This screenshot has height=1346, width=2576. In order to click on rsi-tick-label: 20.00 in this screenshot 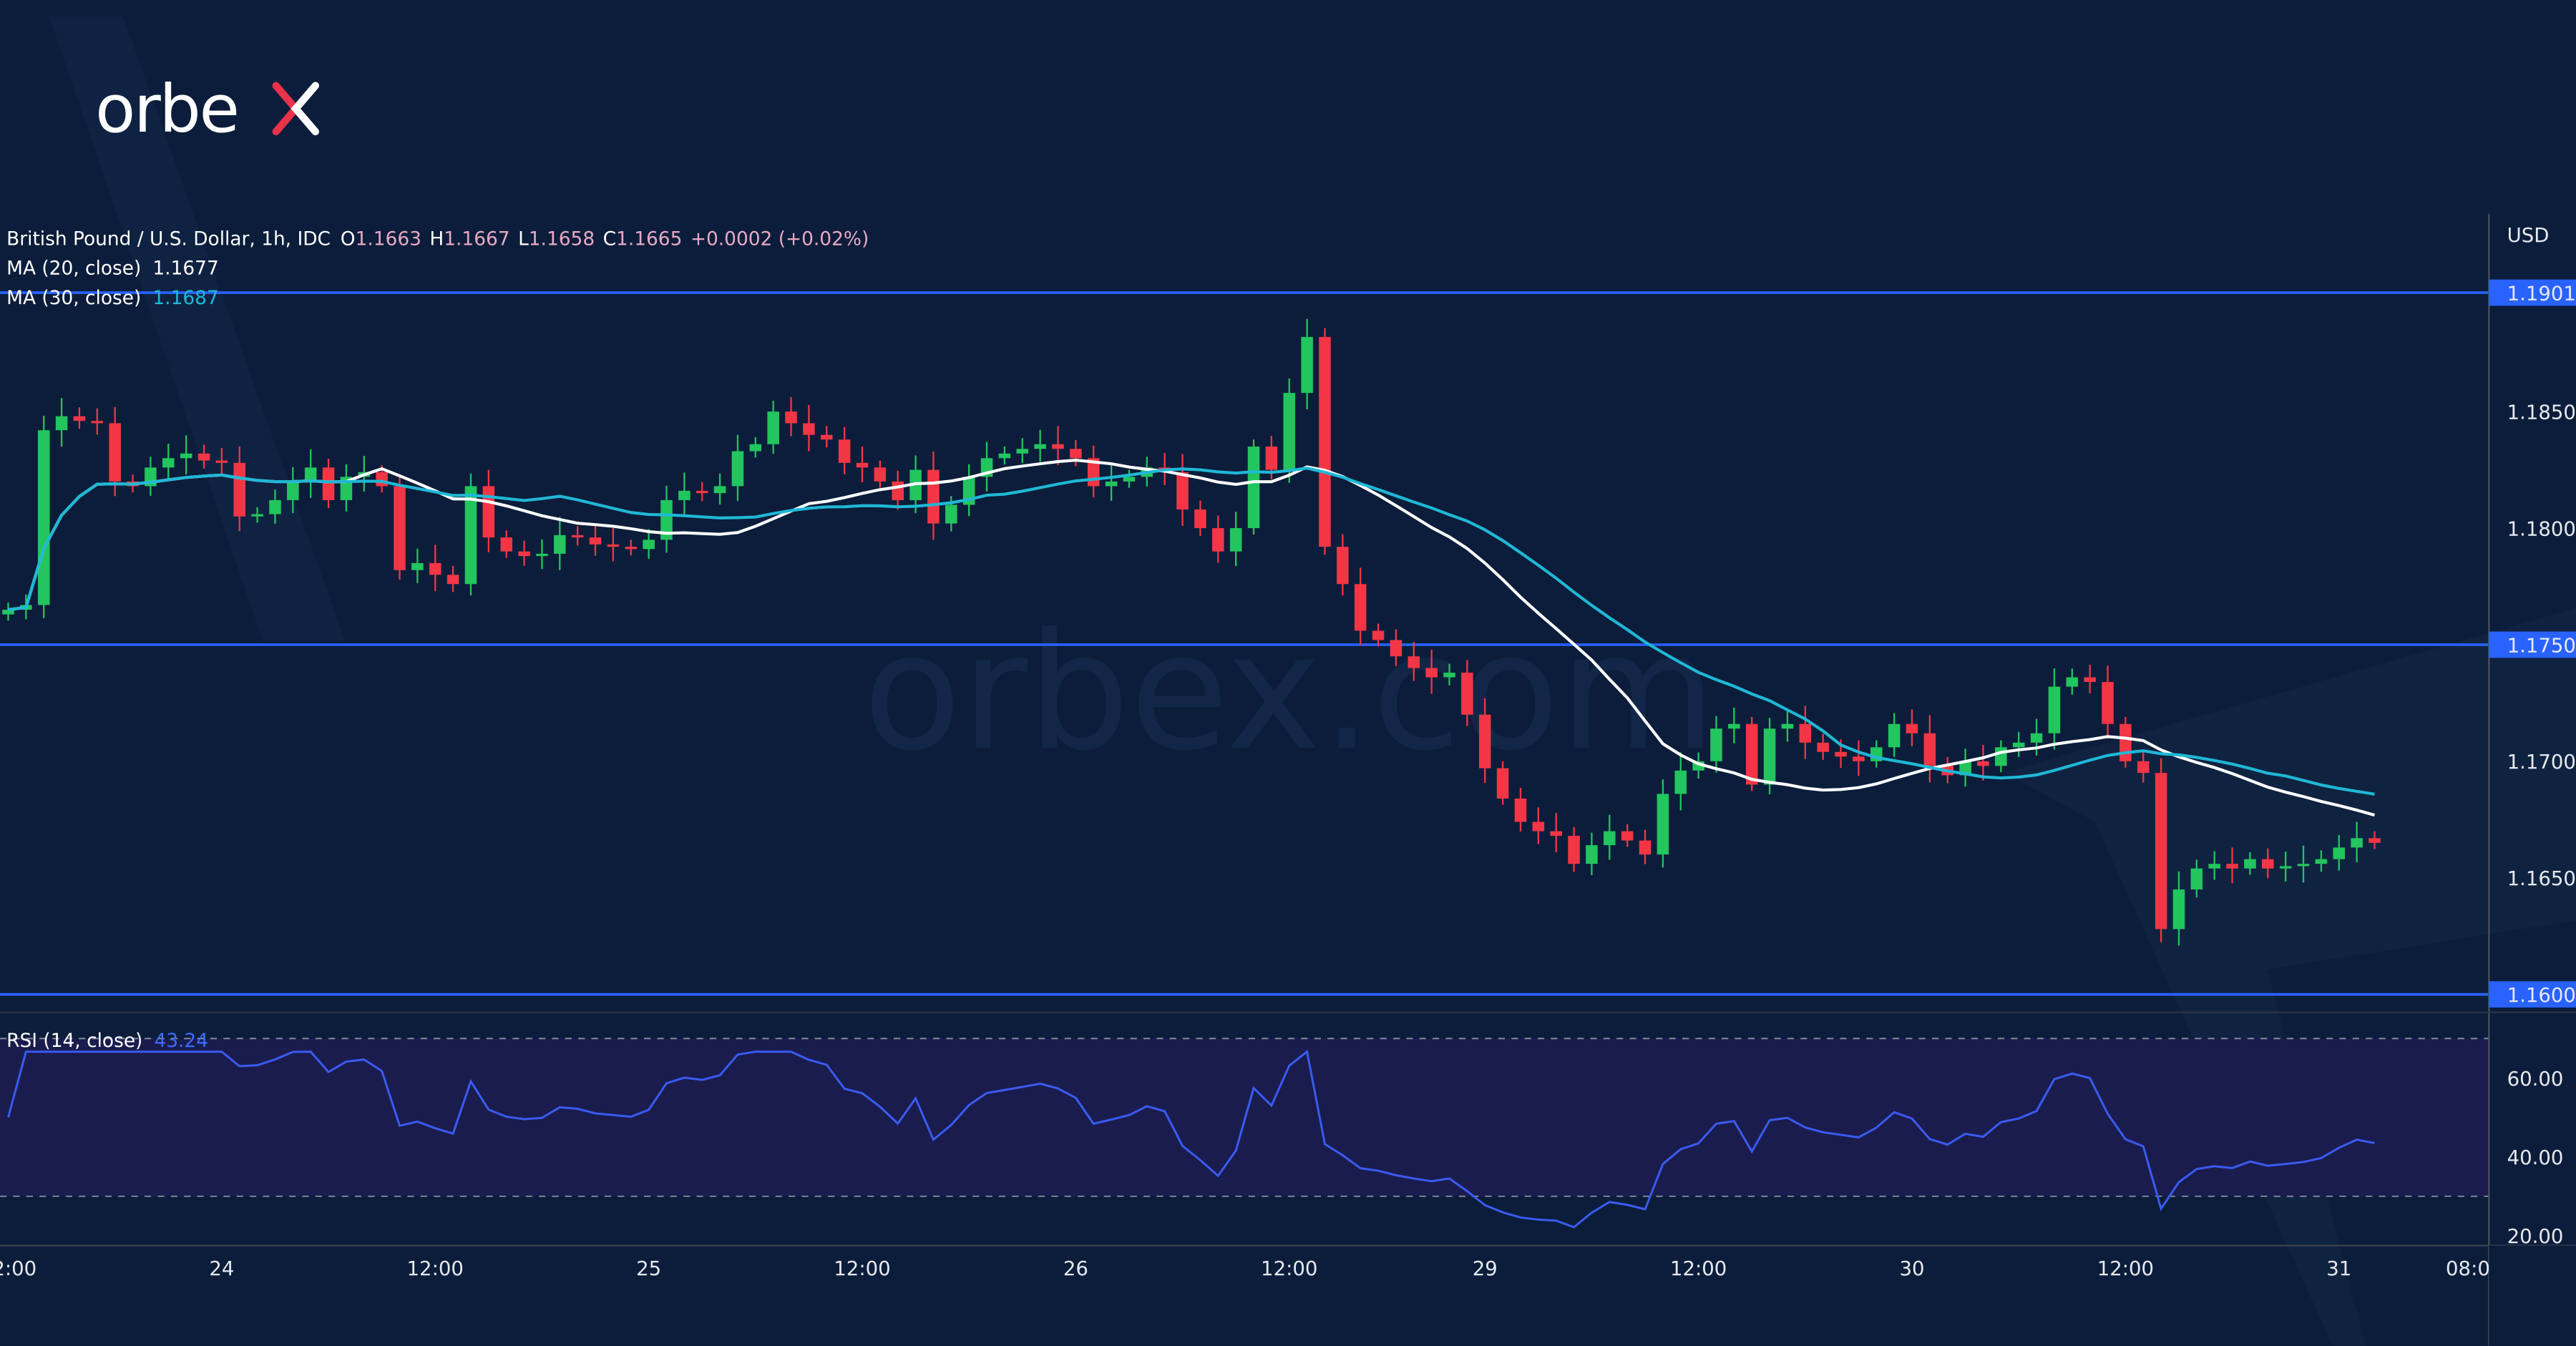, I will do `click(2535, 1236)`.